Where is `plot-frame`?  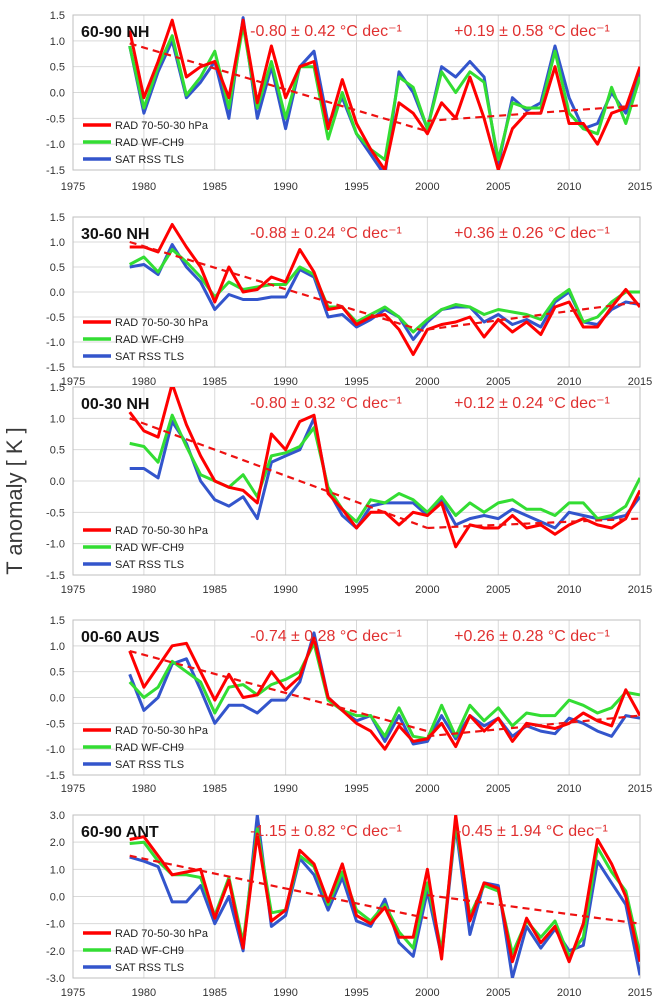
plot-frame is located at coordinates (356, 697).